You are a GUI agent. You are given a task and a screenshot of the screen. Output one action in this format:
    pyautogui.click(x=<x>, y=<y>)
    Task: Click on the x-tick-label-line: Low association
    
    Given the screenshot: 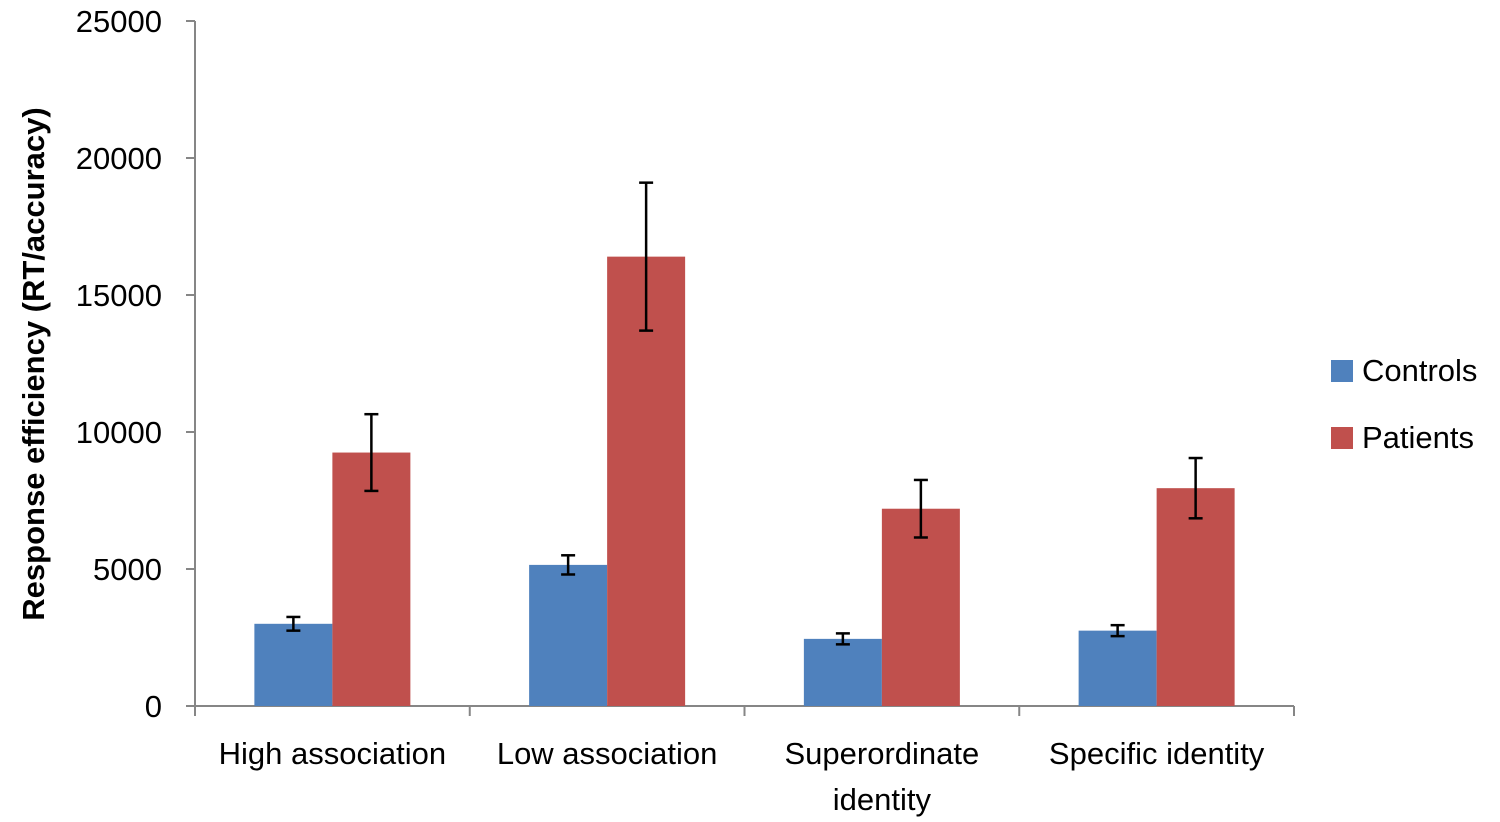 What is the action you would take?
    pyautogui.click(x=607, y=753)
    